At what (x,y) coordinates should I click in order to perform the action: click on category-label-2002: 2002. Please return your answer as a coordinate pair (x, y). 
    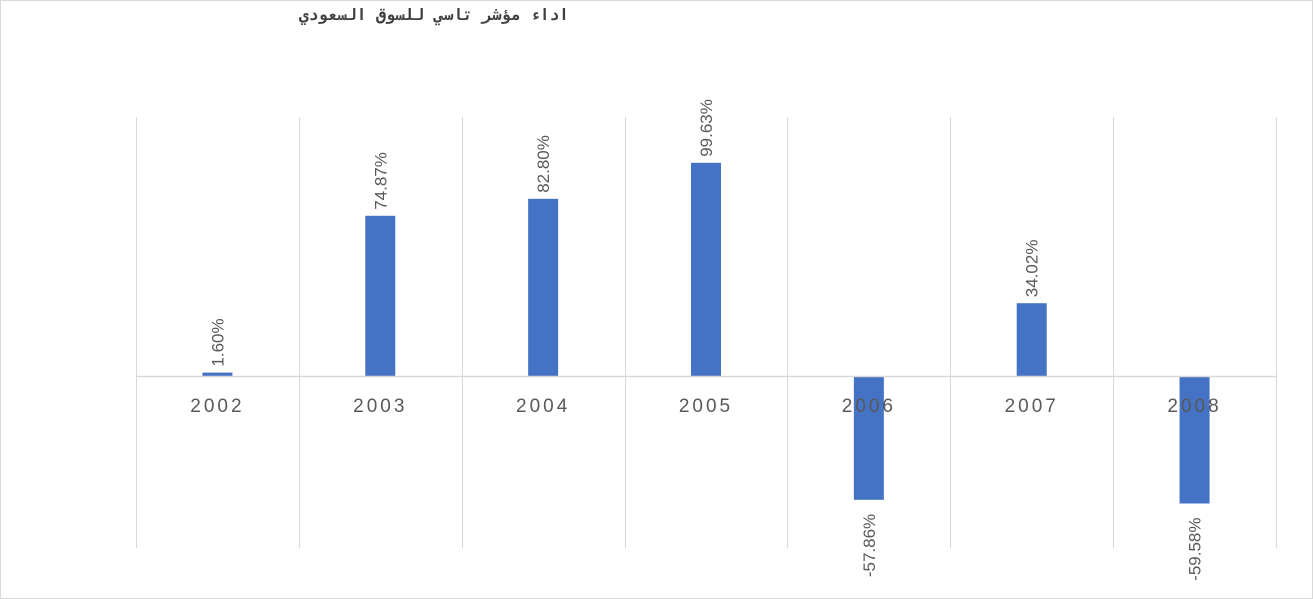
    Looking at the image, I should click on (217, 406).